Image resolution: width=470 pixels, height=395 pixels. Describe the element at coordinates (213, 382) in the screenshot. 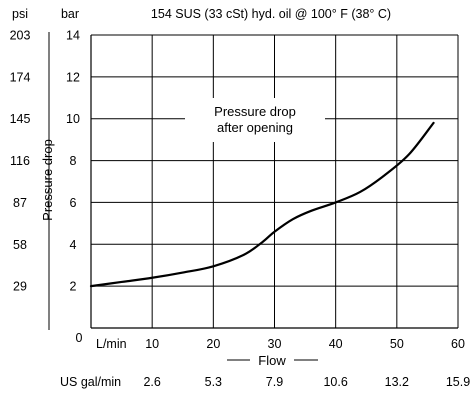

I see `x2-tick-label: 5.3` at that location.